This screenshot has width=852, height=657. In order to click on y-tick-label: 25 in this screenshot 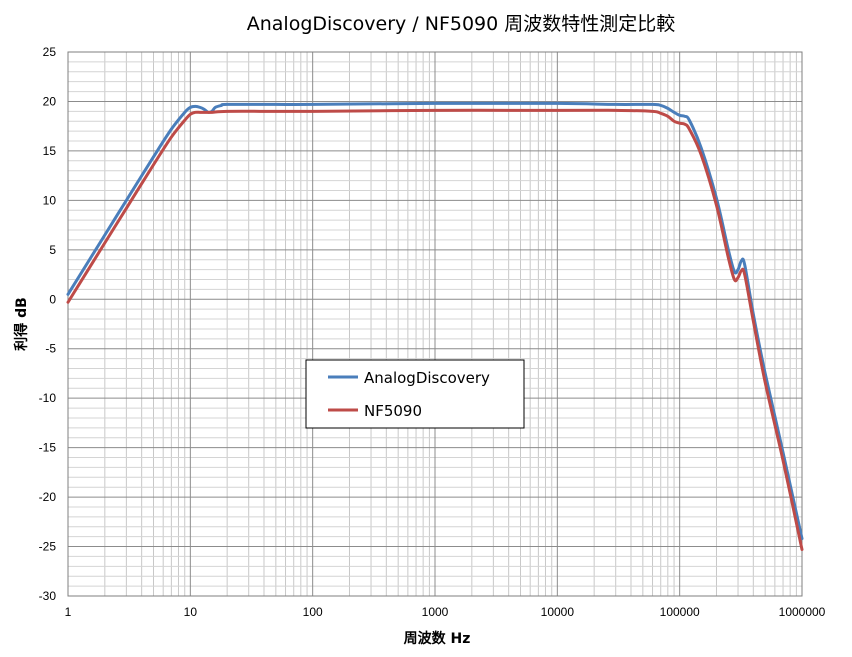, I will do `click(50, 52)`.